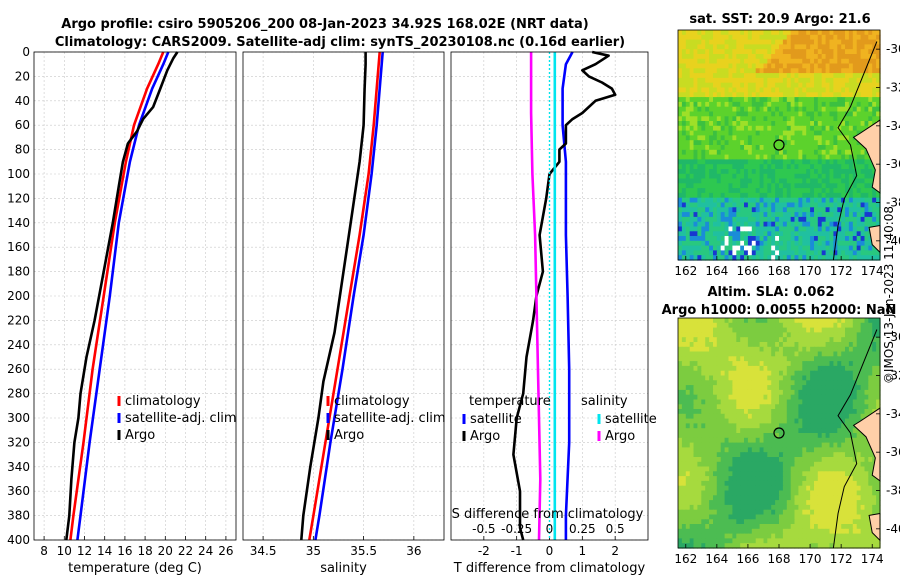  I want to click on land-mass, so click(866, 156).